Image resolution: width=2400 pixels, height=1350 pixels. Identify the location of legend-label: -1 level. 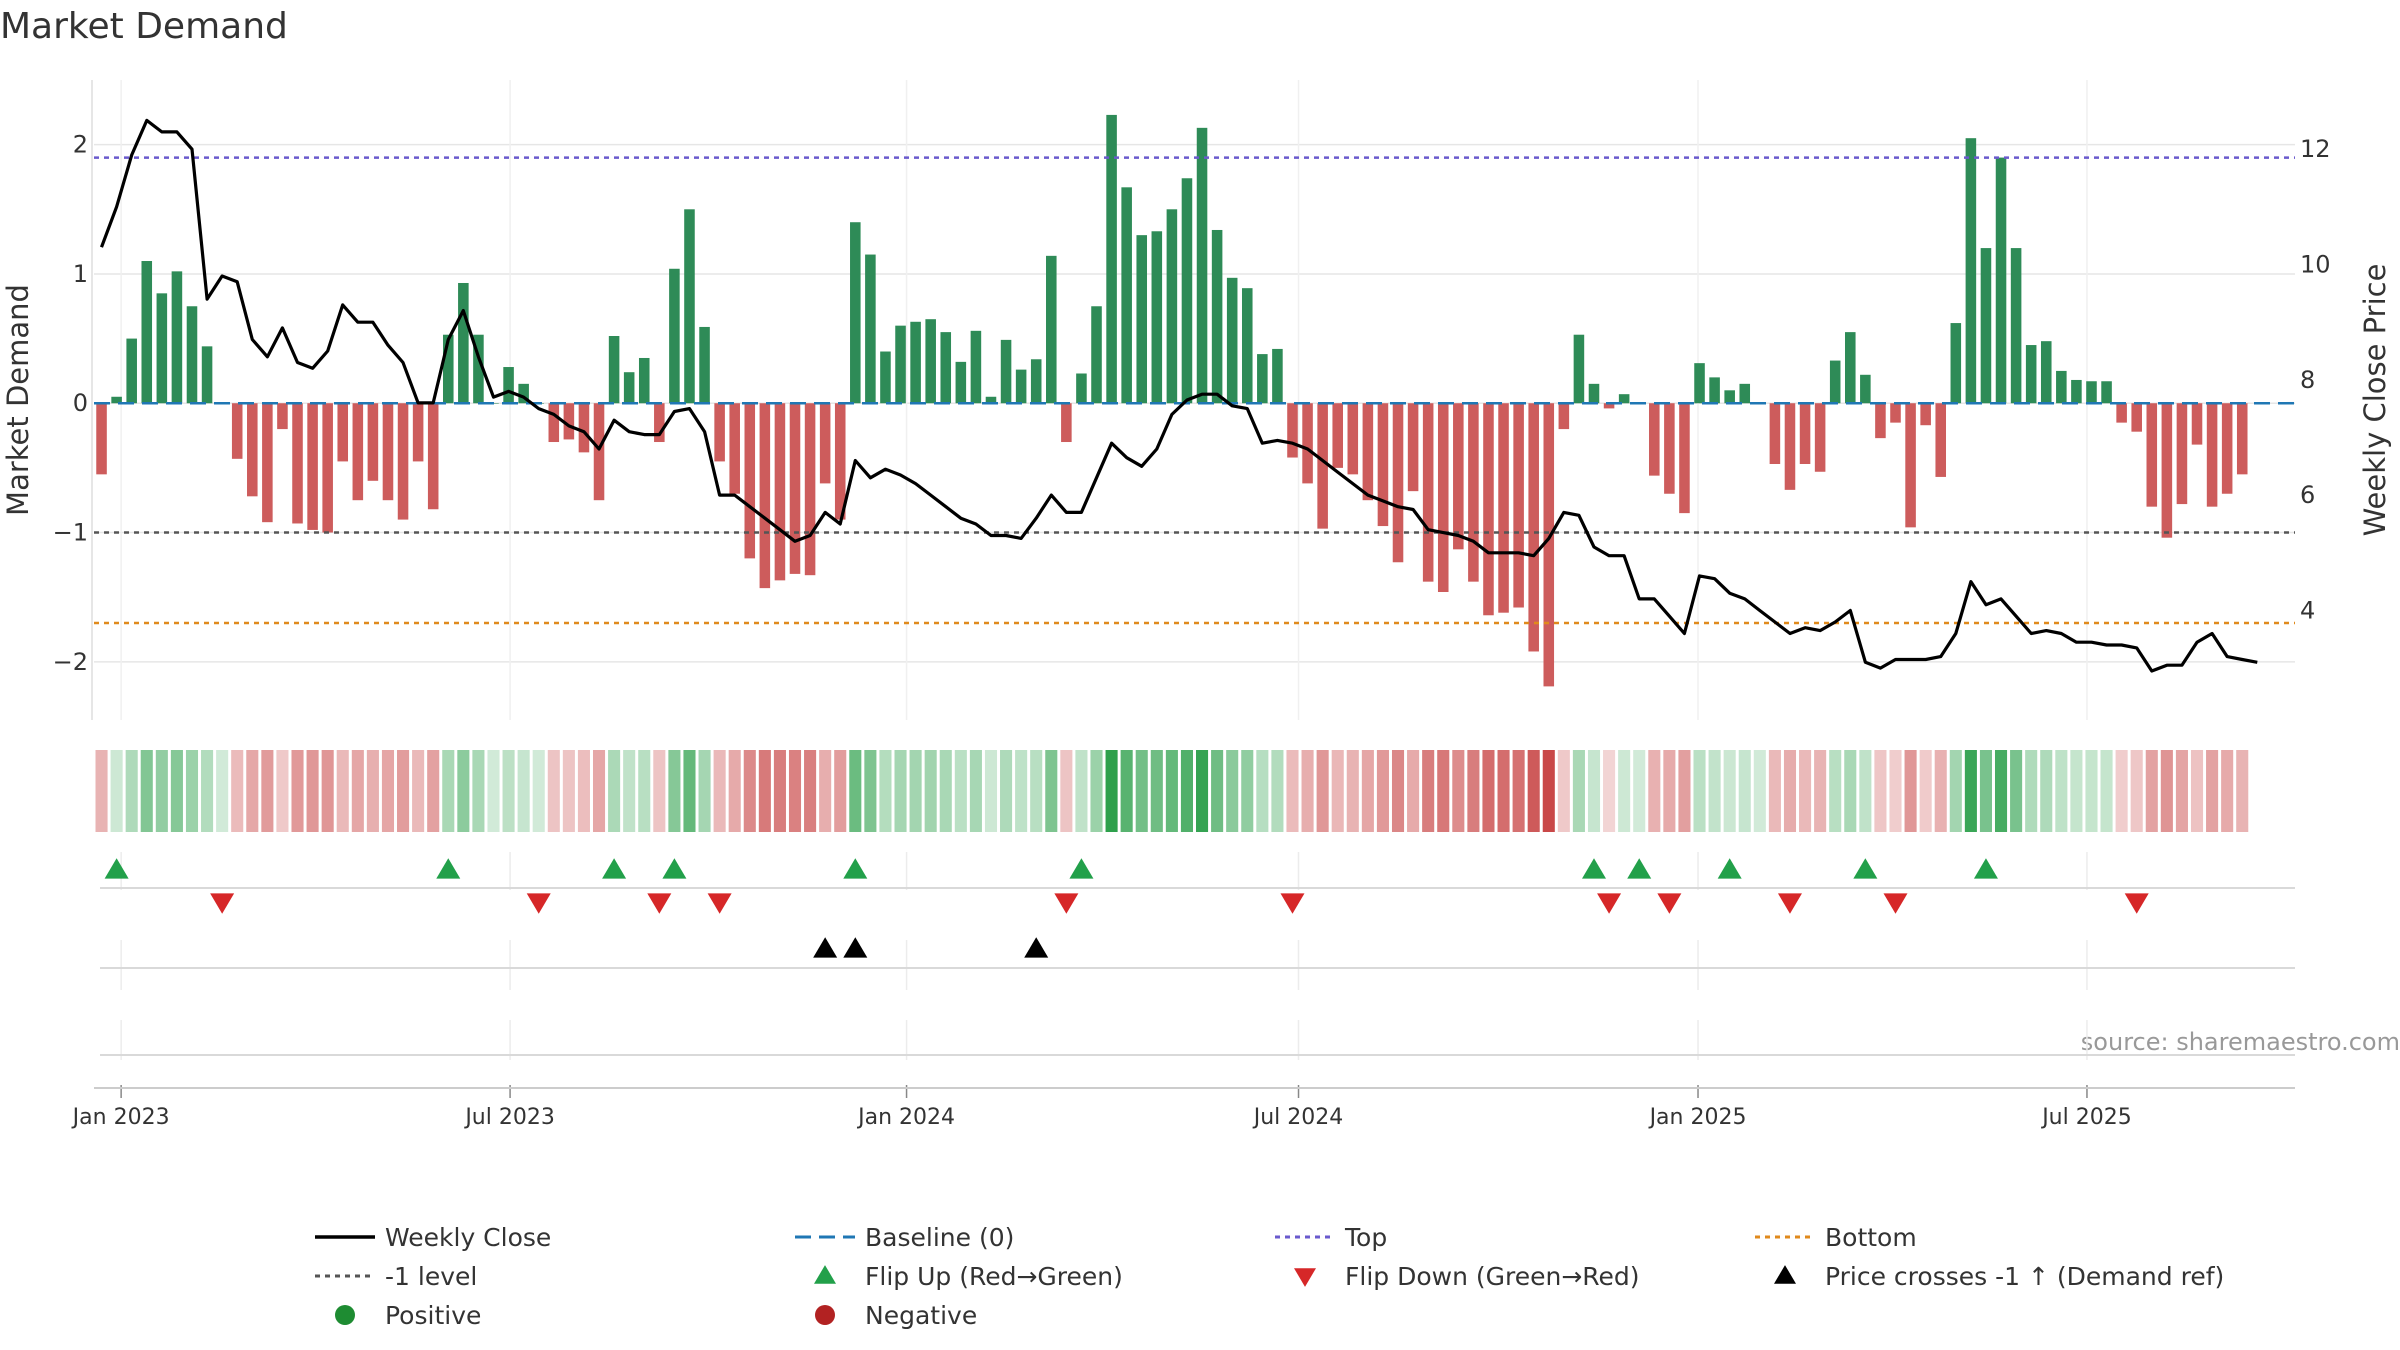
(431, 1276).